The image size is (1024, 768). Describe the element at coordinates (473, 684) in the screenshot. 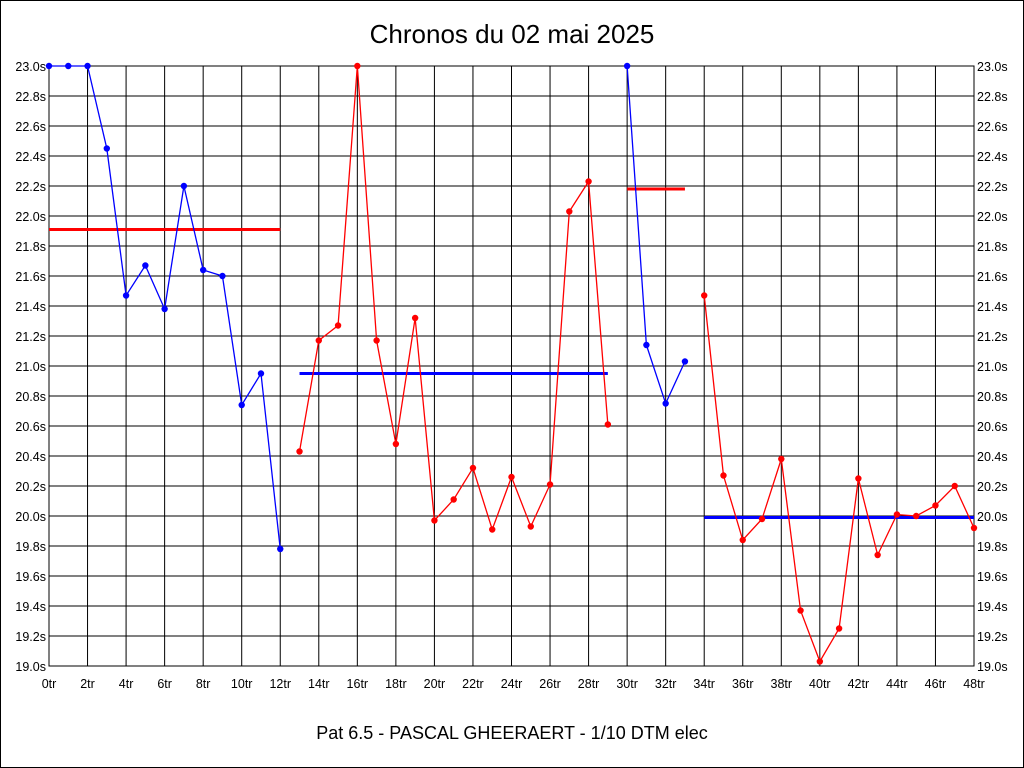

I see `x-tick-label: 22tr` at that location.